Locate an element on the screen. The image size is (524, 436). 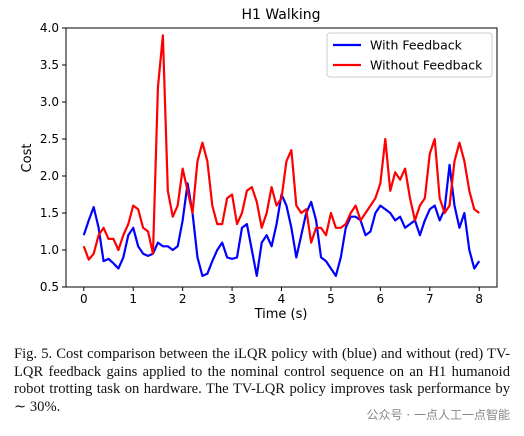
y-tick-label: 2.0 is located at coordinates (49, 176).